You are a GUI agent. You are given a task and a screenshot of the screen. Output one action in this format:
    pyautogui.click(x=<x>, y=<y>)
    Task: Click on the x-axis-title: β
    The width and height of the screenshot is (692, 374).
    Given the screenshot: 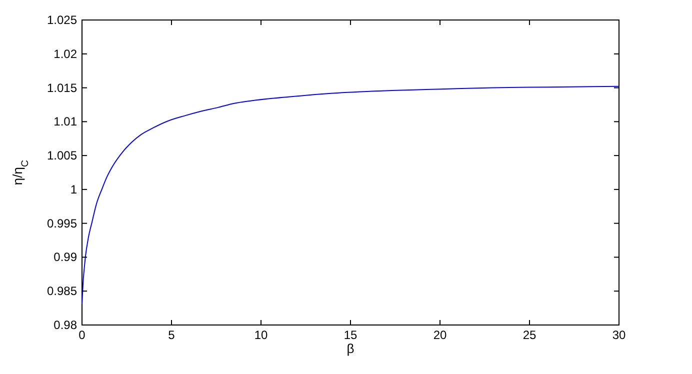 What is the action you would take?
    pyautogui.click(x=350, y=348)
    